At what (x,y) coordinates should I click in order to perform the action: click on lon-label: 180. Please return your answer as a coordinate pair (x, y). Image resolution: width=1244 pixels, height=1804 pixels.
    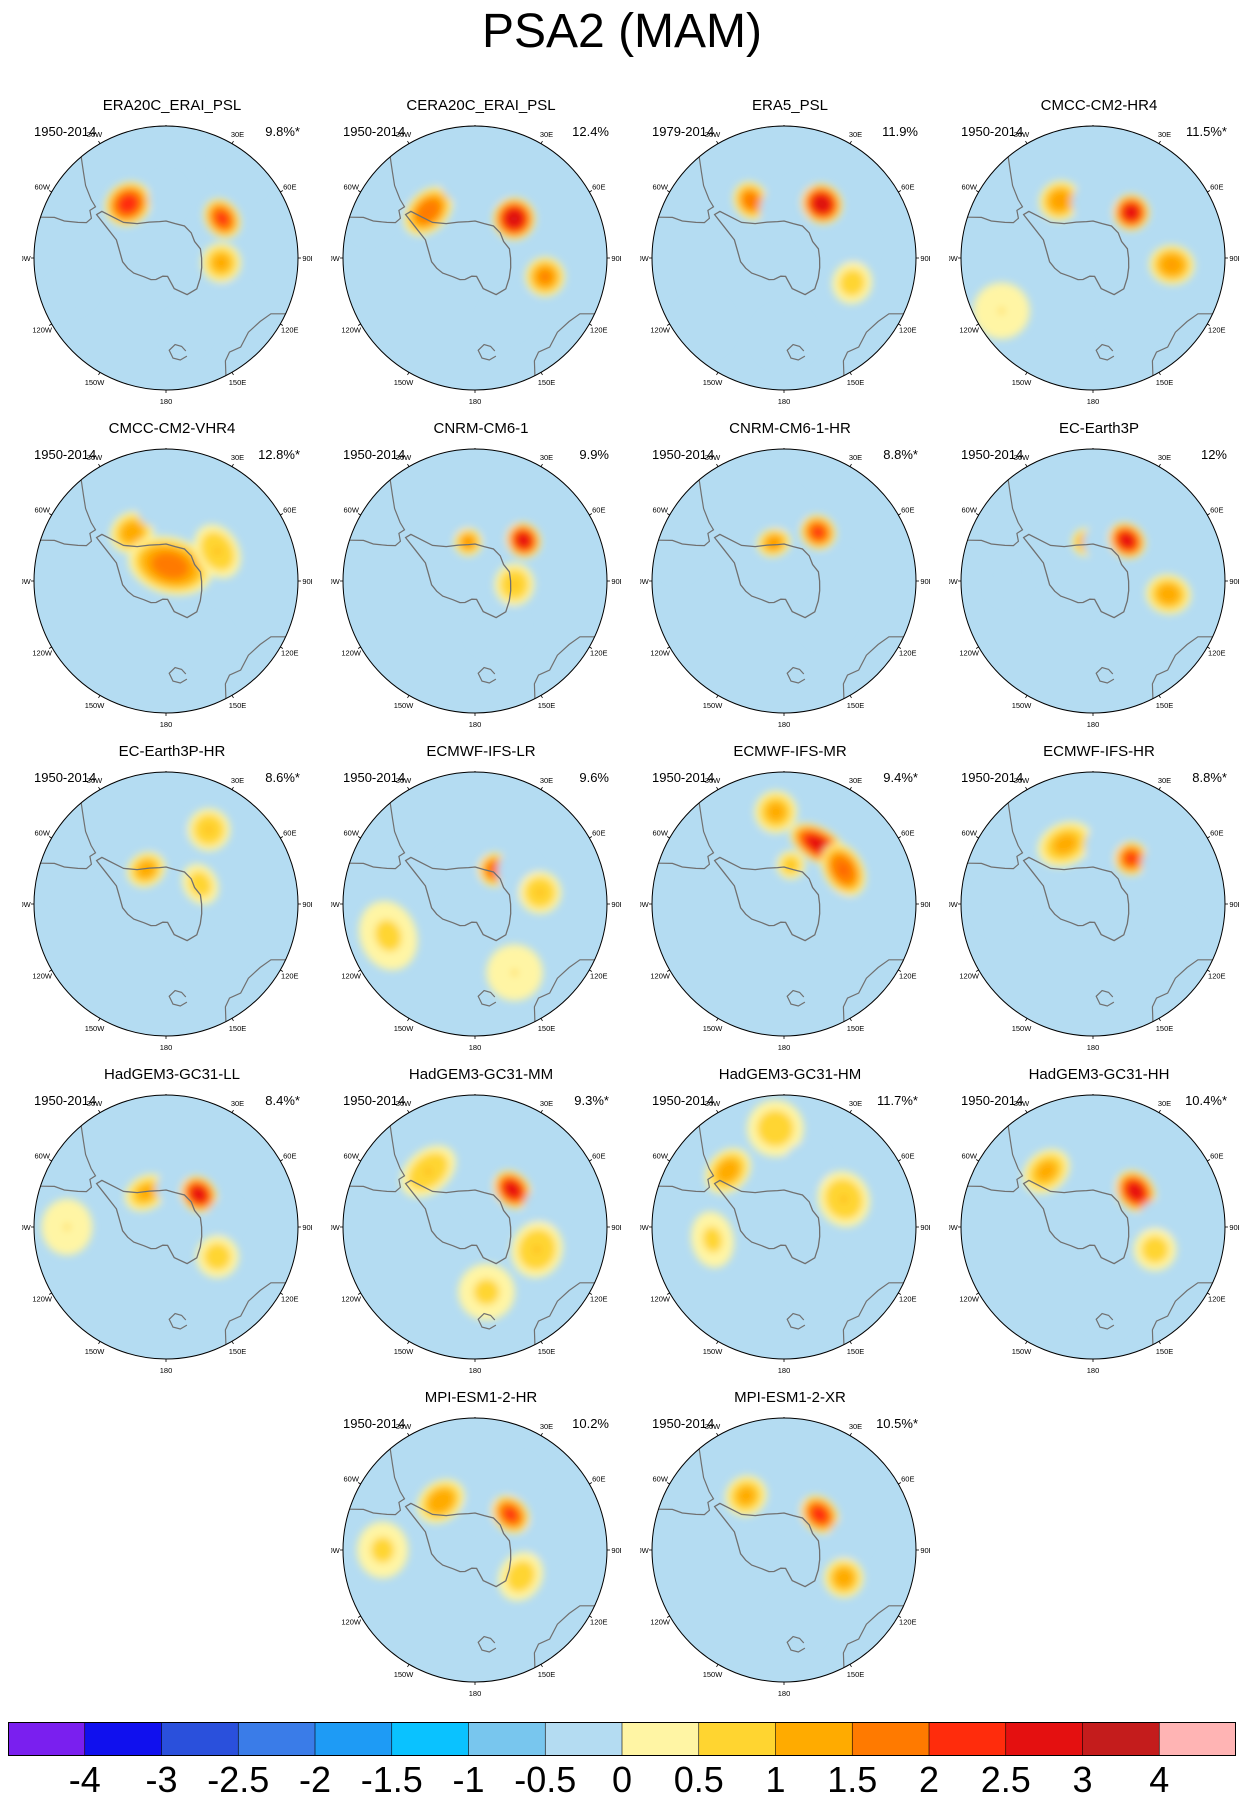
    Looking at the image, I should click on (475, 1047).